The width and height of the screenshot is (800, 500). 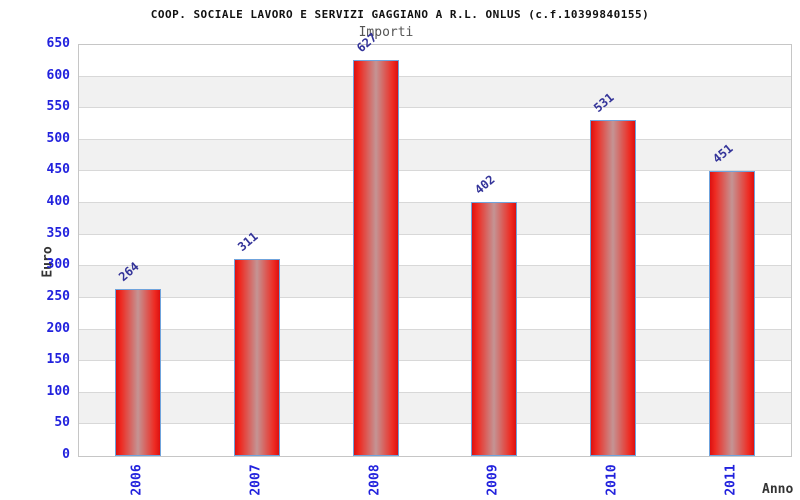 I want to click on bar-2010, so click(x=613, y=288).